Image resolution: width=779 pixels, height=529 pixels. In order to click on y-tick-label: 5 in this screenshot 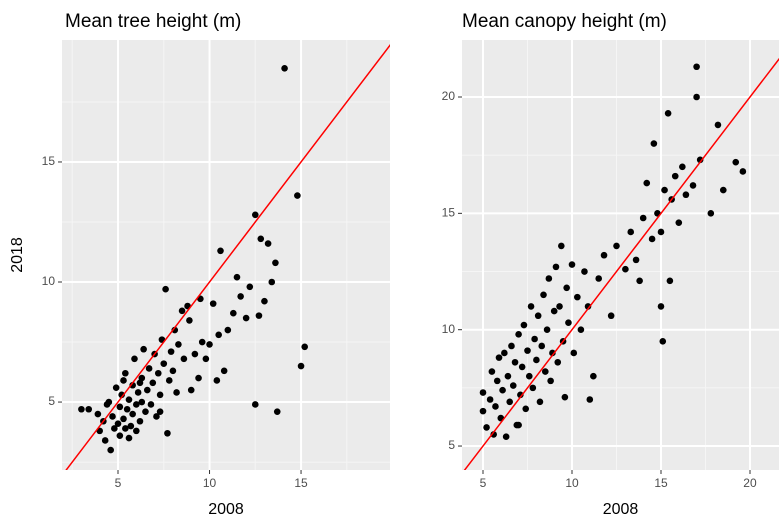, I will do `click(451, 445)`.